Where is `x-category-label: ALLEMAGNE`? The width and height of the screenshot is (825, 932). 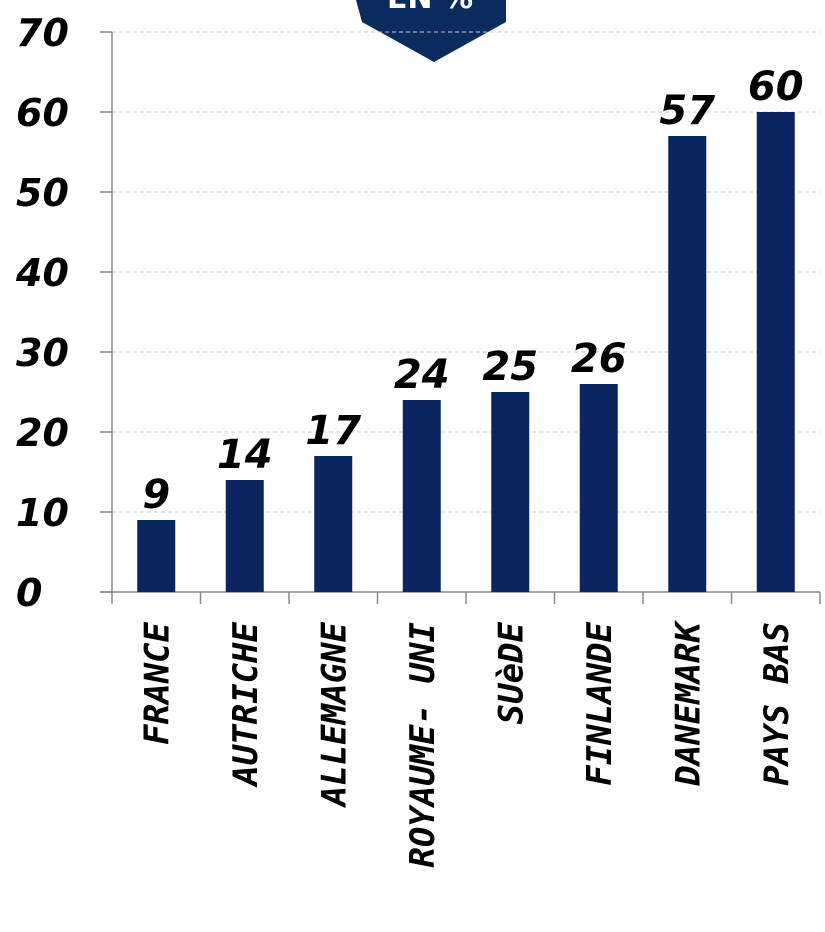 x-category-label: ALLEMAGNE is located at coordinates (334, 714).